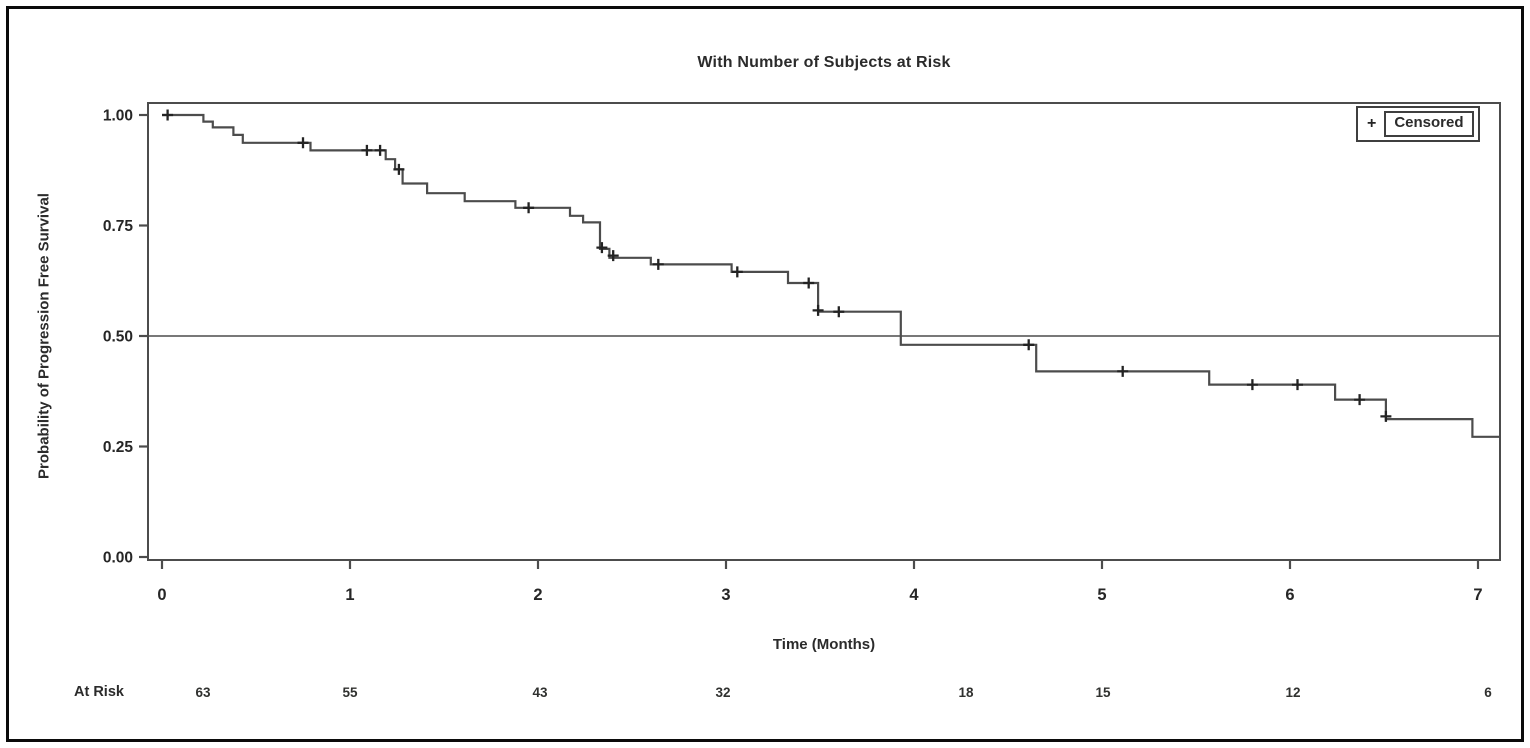 The width and height of the screenshot is (1530, 748). Describe the element at coordinates (1372, 123) in the screenshot. I see `censored-plus-icon: +` at that location.